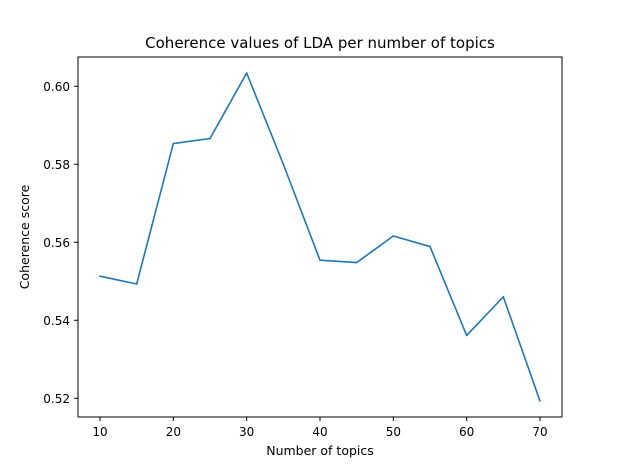 This screenshot has width=624, height=468. Describe the element at coordinates (466, 432) in the screenshot. I see `x-tick-label: 60` at that location.